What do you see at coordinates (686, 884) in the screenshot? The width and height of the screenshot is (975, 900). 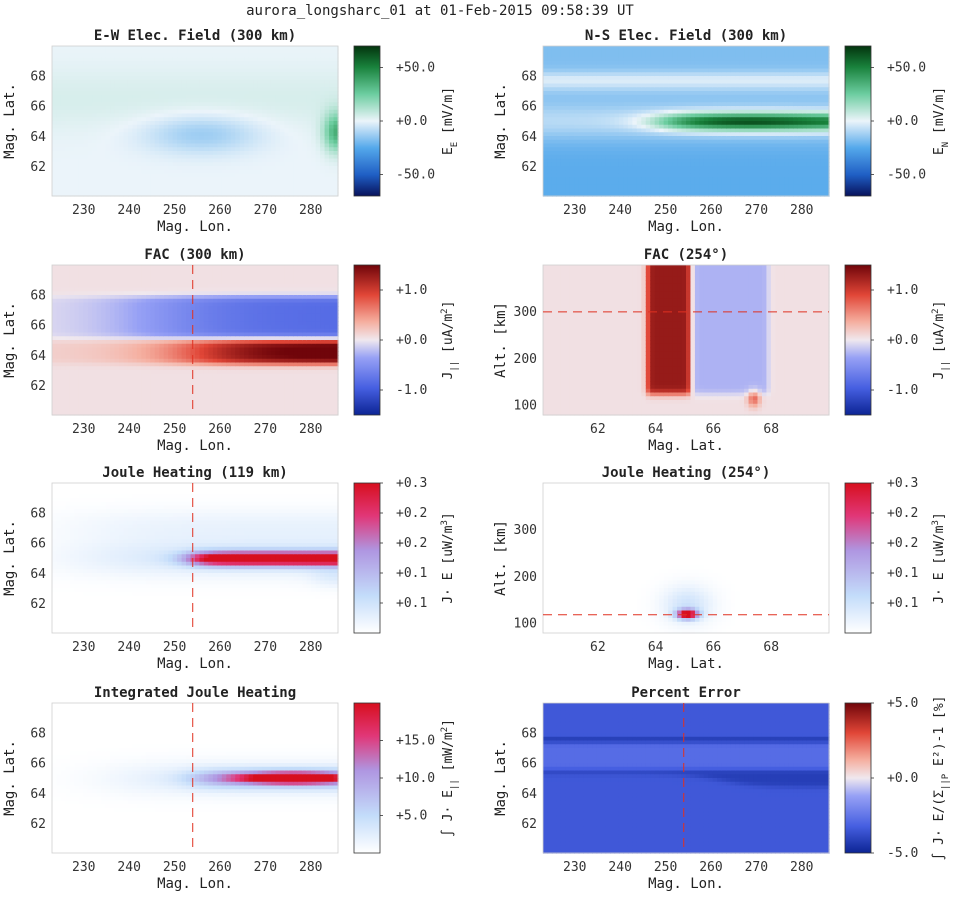 I see `x-axis-label: Mag. Lon.` at bounding box center [686, 884].